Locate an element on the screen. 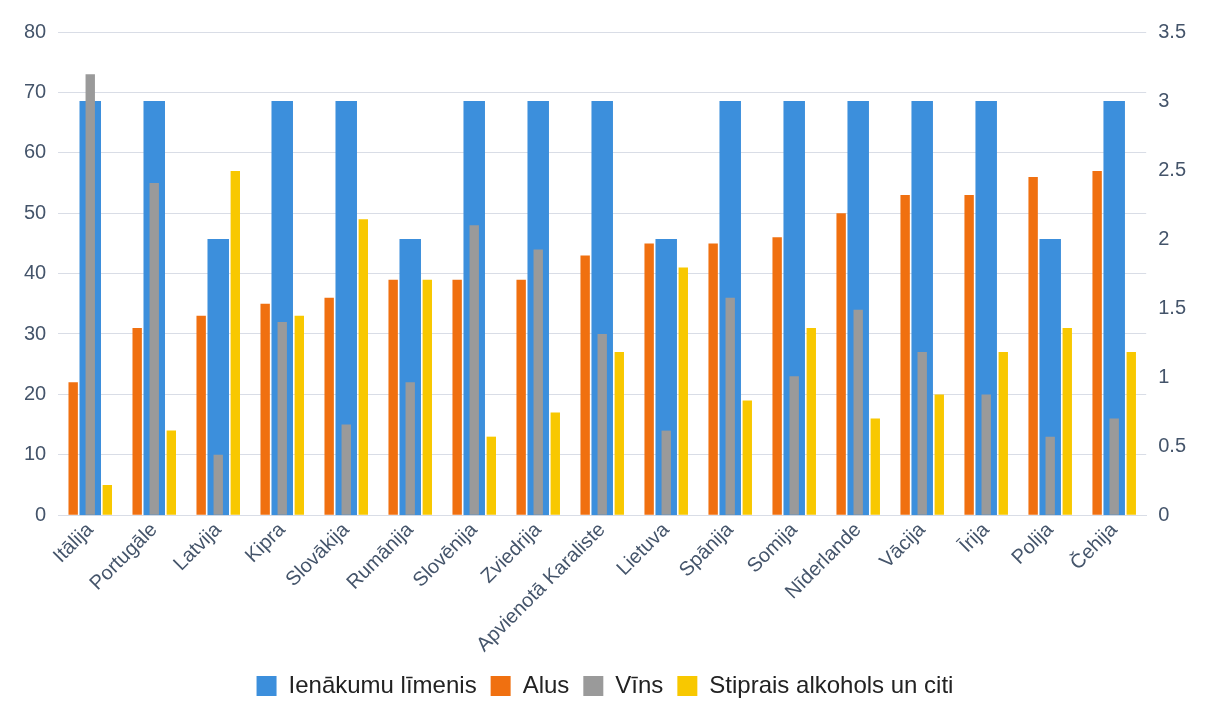 This screenshot has width=1210, height=717. y2-tick-label: 3.5 is located at coordinates (1172, 30).